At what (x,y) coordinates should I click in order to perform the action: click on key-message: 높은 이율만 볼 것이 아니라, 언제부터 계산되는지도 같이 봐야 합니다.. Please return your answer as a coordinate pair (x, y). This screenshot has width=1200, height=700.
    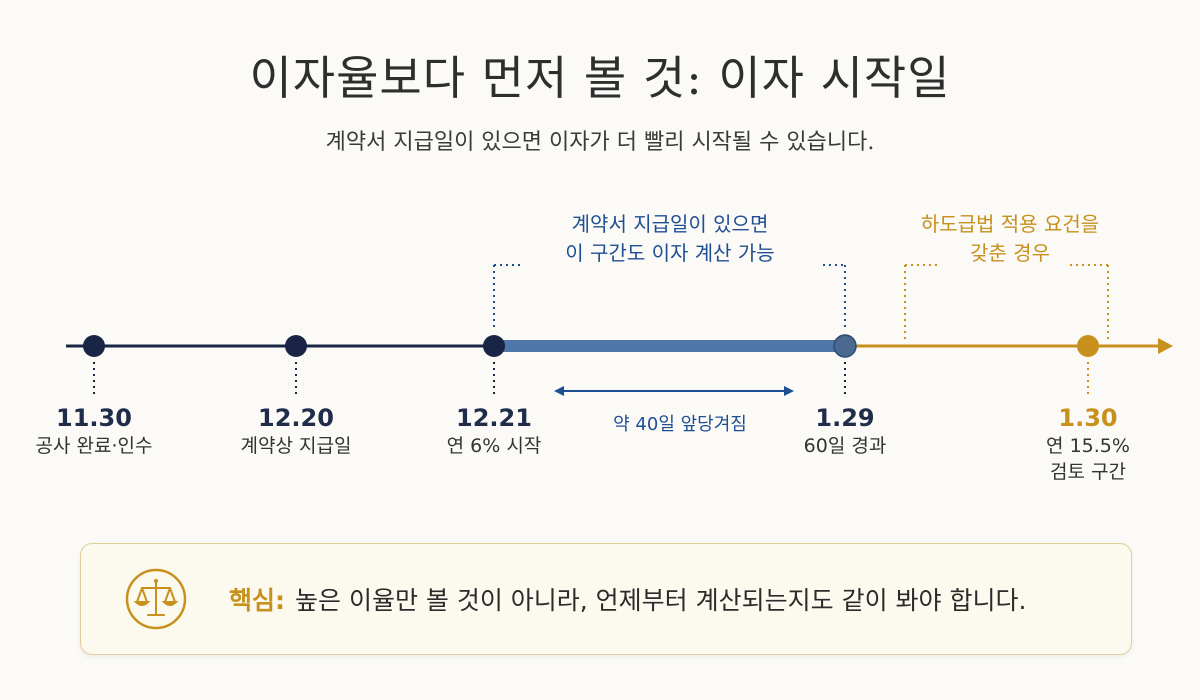
    Looking at the image, I should click on (661, 600).